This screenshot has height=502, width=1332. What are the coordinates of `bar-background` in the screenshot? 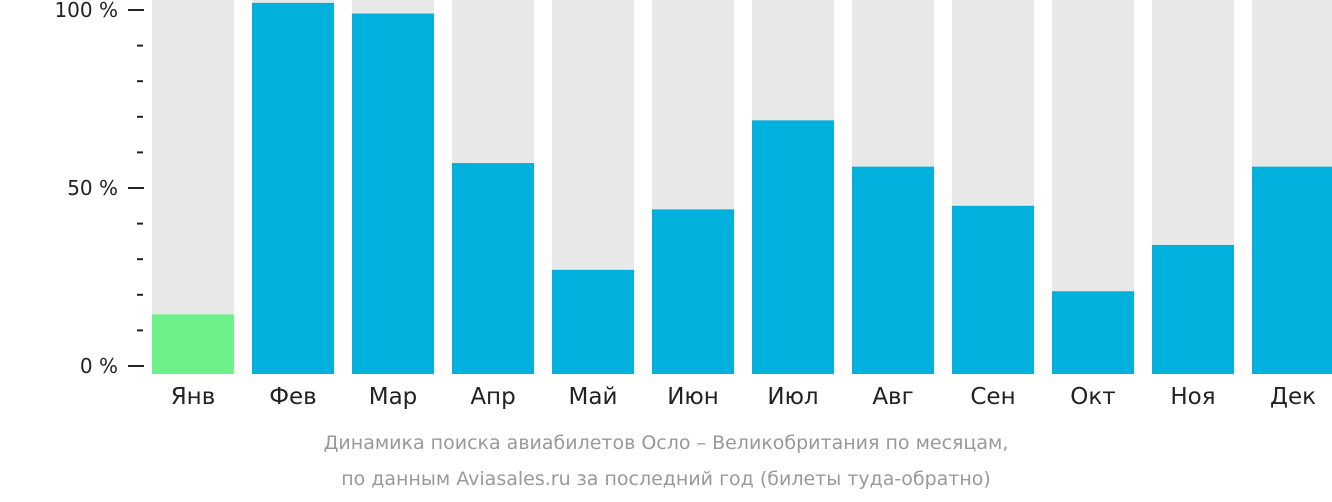 It's located at (193, 187).